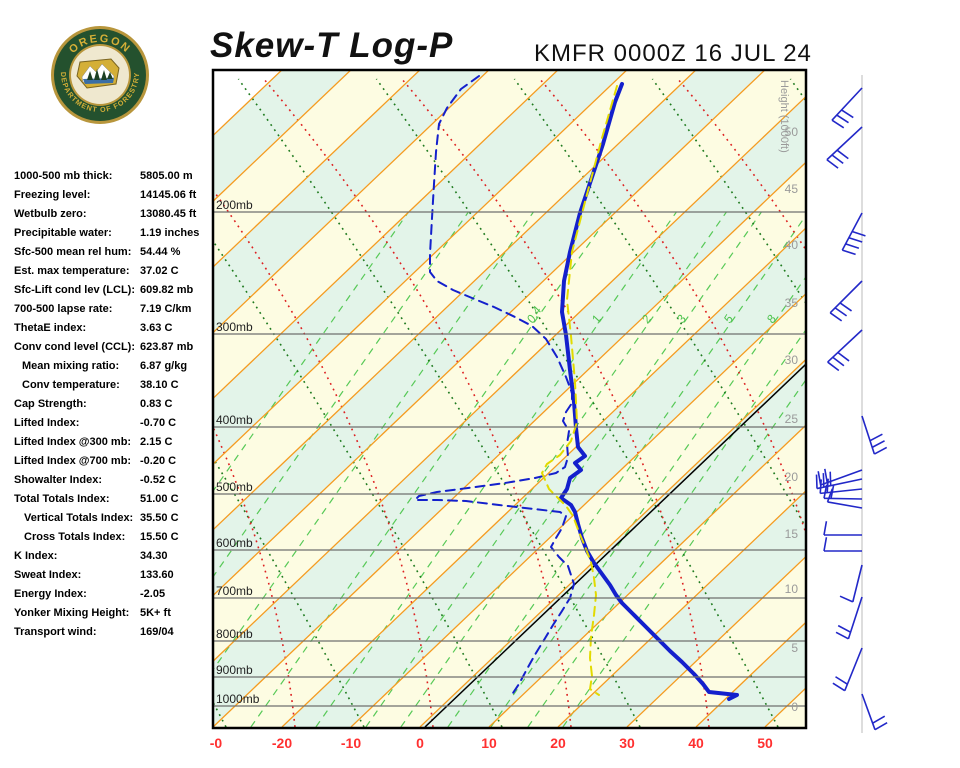 This screenshot has width=960, height=768. Describe the element at coordinates (159, 385) in the screenshot. I see `stat-value: 38.10 C` at that location.